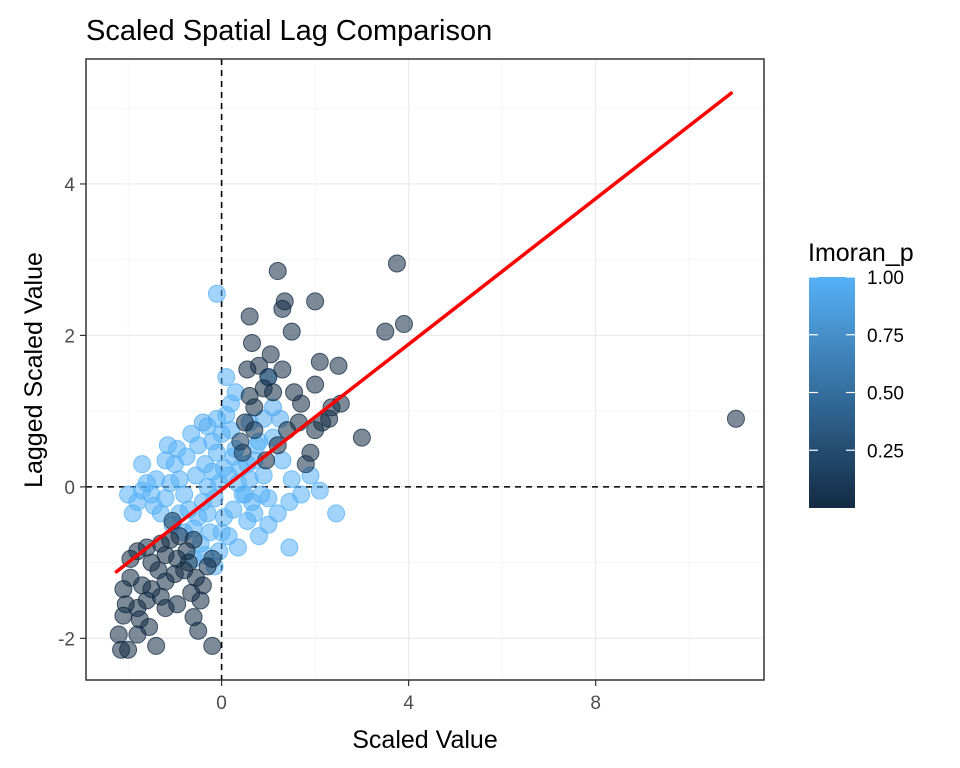 Image resolution: width=960 pixels, height=768 pixels. I want to click on x-tick-label: 4, so click(408, 703).